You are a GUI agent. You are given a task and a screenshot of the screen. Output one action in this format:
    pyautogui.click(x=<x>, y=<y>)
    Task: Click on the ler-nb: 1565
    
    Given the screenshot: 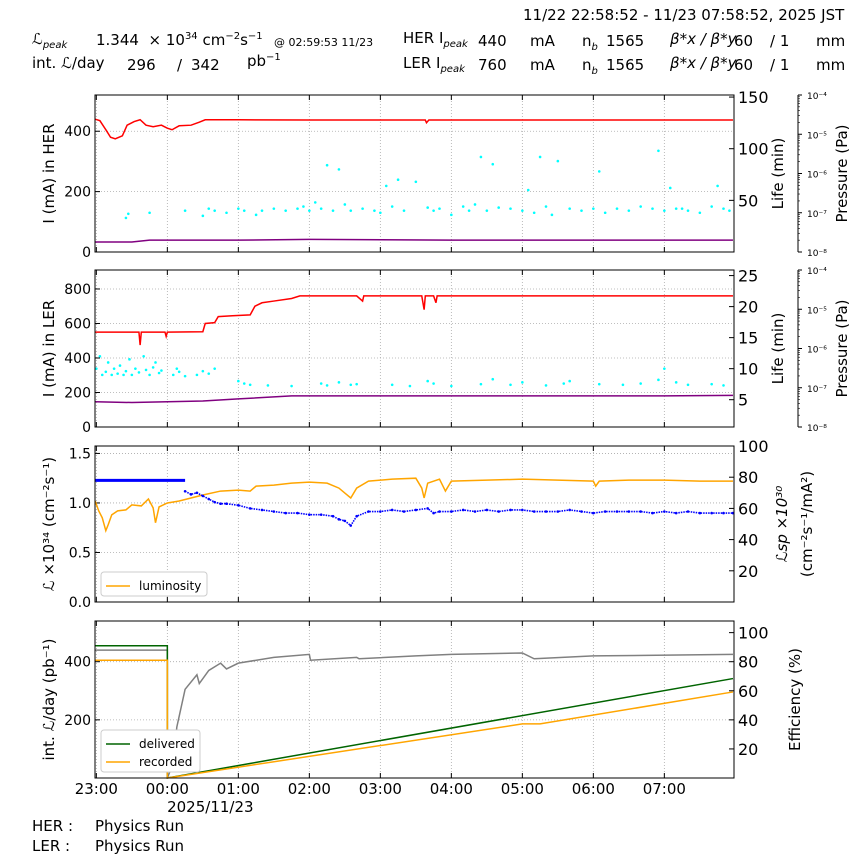 What is the action you would take?
    pyautogui.click(x=625, y=65)
    